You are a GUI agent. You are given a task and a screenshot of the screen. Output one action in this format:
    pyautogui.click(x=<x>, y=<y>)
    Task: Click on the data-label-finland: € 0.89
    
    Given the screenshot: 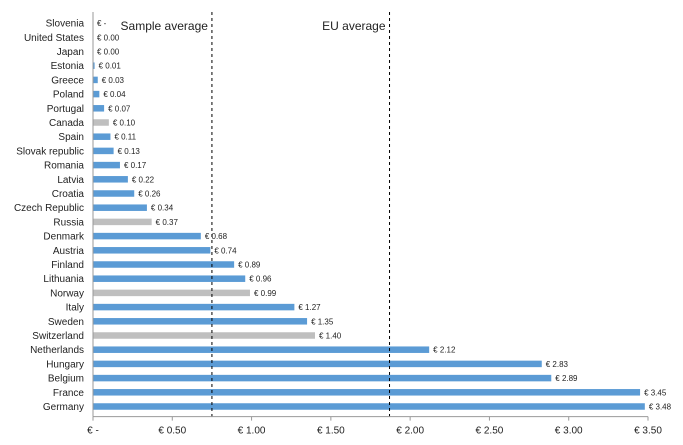 What is the action you would take?
    pyautogui.click(x=249, y=265)
    